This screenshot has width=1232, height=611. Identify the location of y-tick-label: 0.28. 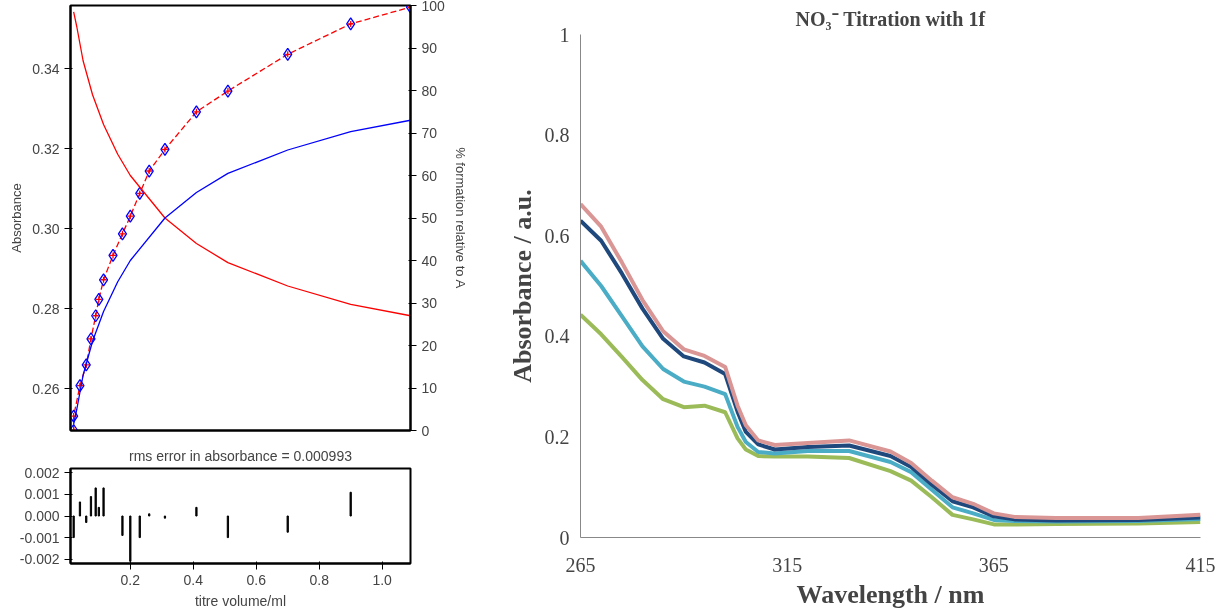
(46, 308).